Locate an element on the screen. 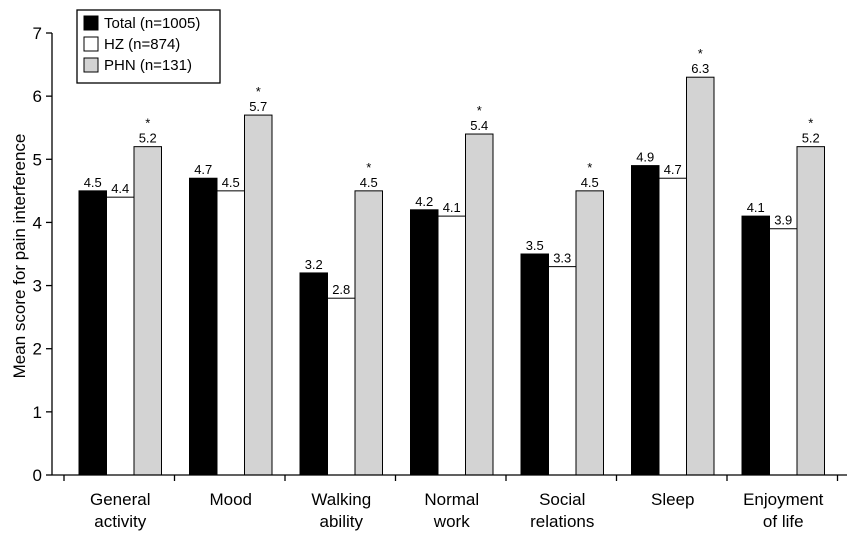 This screenshot has height=534, width=847. y-tick-label: 1 is located at coordinates (37, 412).